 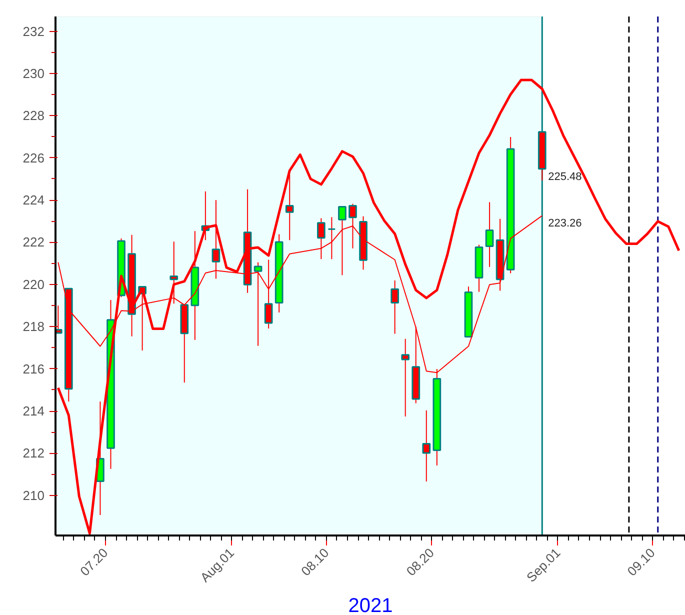 What do you see at coordinates (33, 242) in the screenshot?
I see `y-tick-label: 222` at bounding box center [33, 242].